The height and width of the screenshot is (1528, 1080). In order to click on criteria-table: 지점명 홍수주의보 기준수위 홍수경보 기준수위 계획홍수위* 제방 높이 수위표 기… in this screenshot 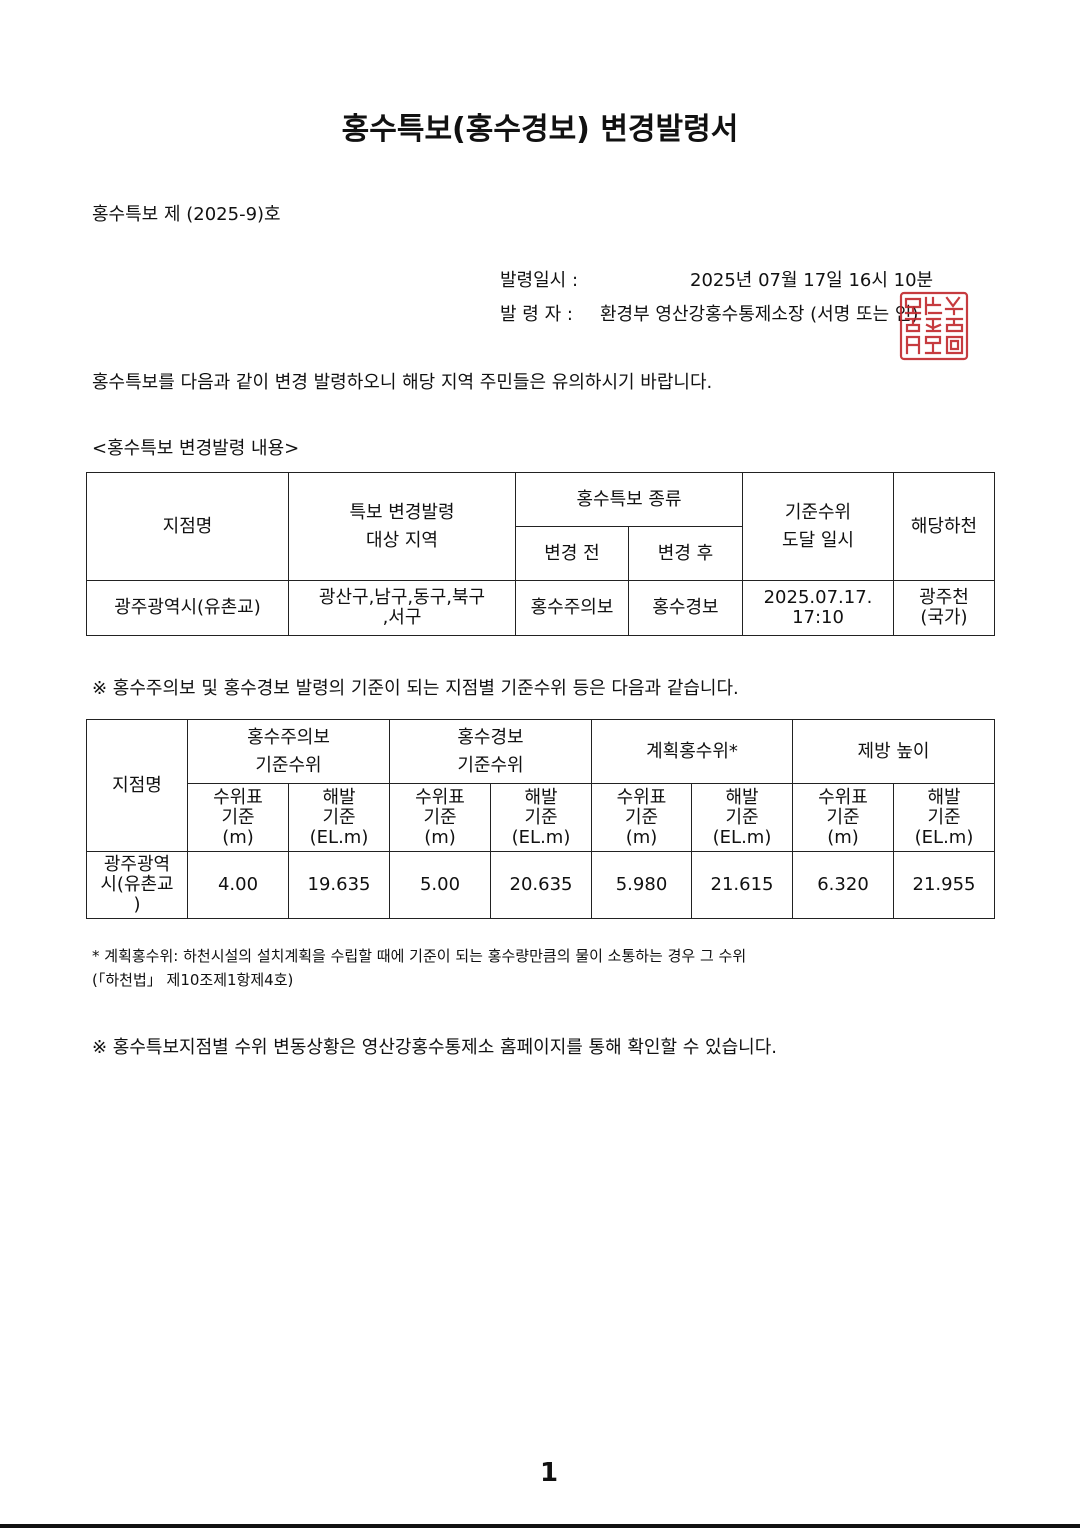, I will do `click(540, 819)`.